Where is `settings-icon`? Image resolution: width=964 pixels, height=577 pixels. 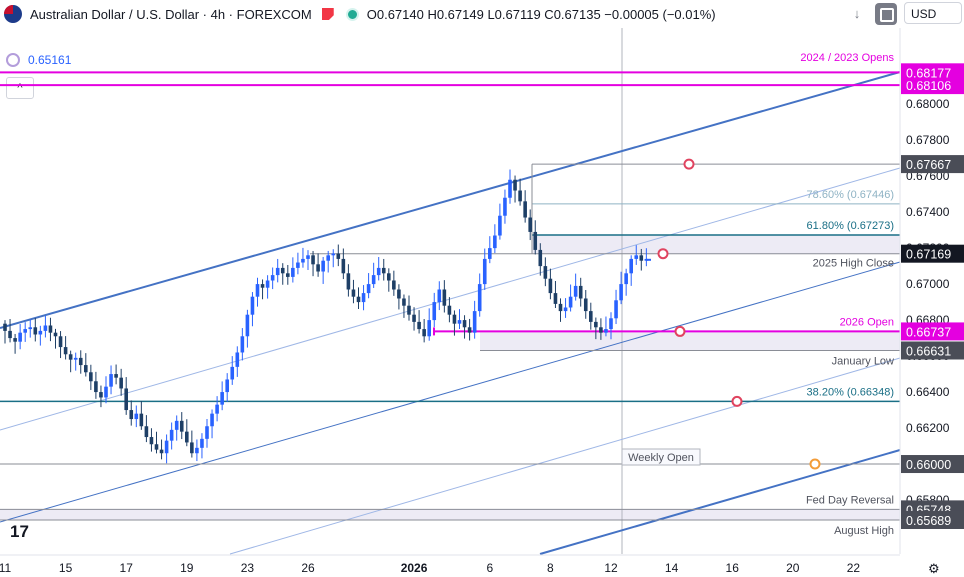
settings-icon is located at coordinates (886, 14).